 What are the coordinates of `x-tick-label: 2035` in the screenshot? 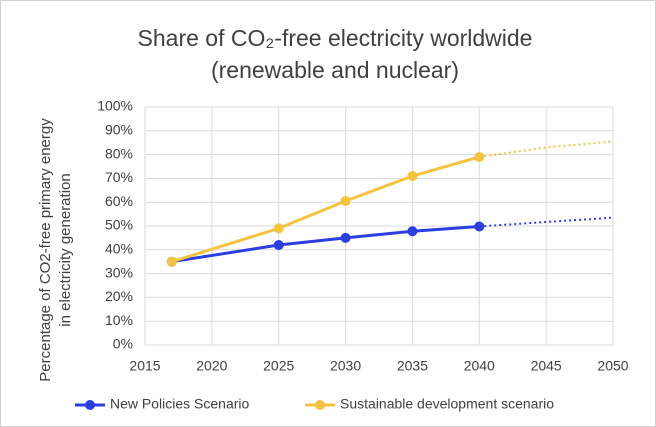 It's located at (412, 366).